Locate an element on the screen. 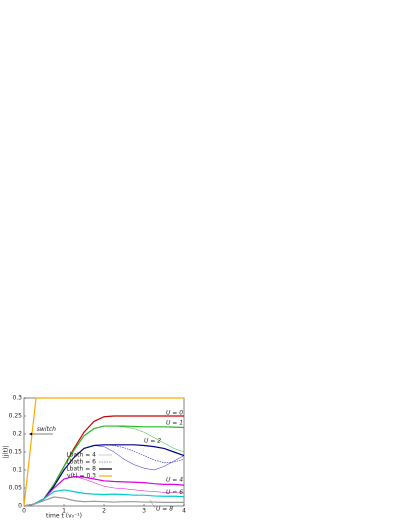 The width and height of the screenshot is (403, 525). y-tick-label: 0.25 is located at coordinates (16, 416).